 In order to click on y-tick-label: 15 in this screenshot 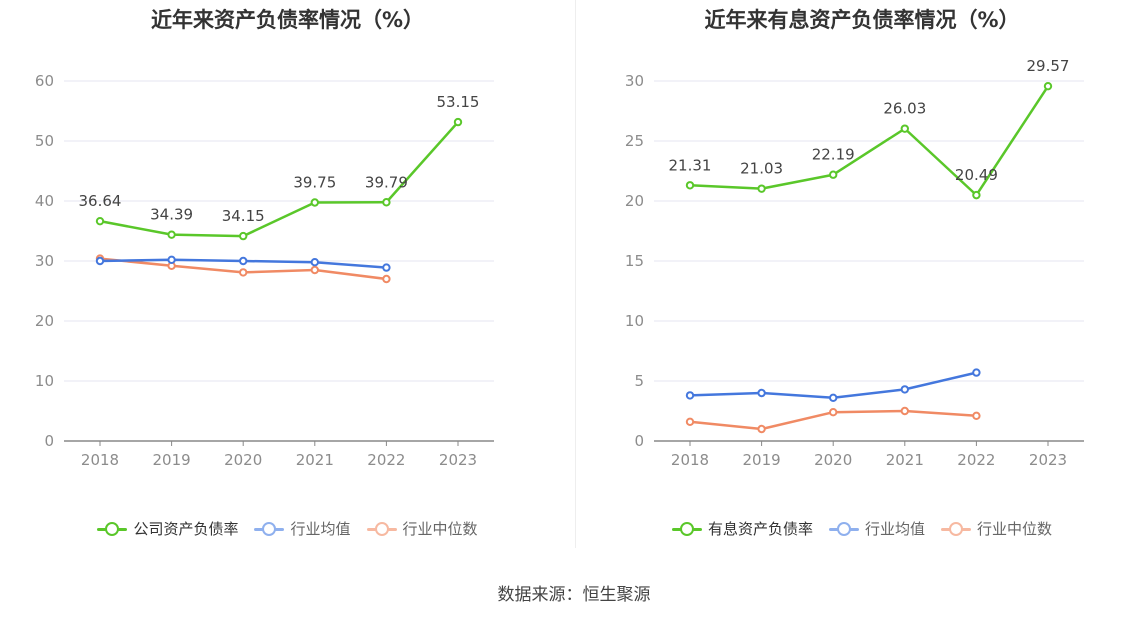, I will do `click(634, 261)`.